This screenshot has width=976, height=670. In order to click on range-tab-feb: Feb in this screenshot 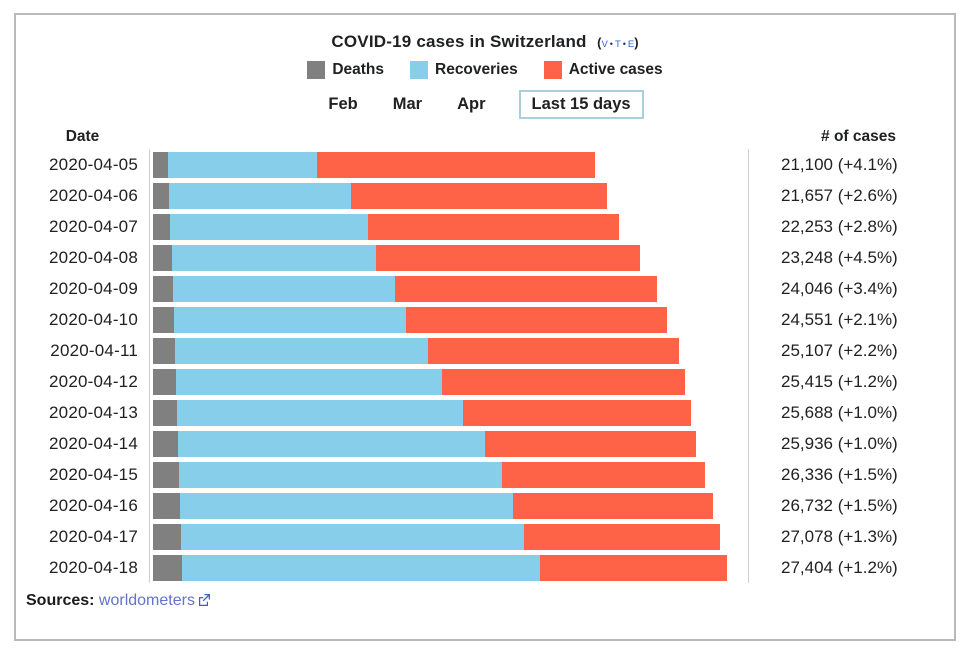, I will do `click(343, 104)`.